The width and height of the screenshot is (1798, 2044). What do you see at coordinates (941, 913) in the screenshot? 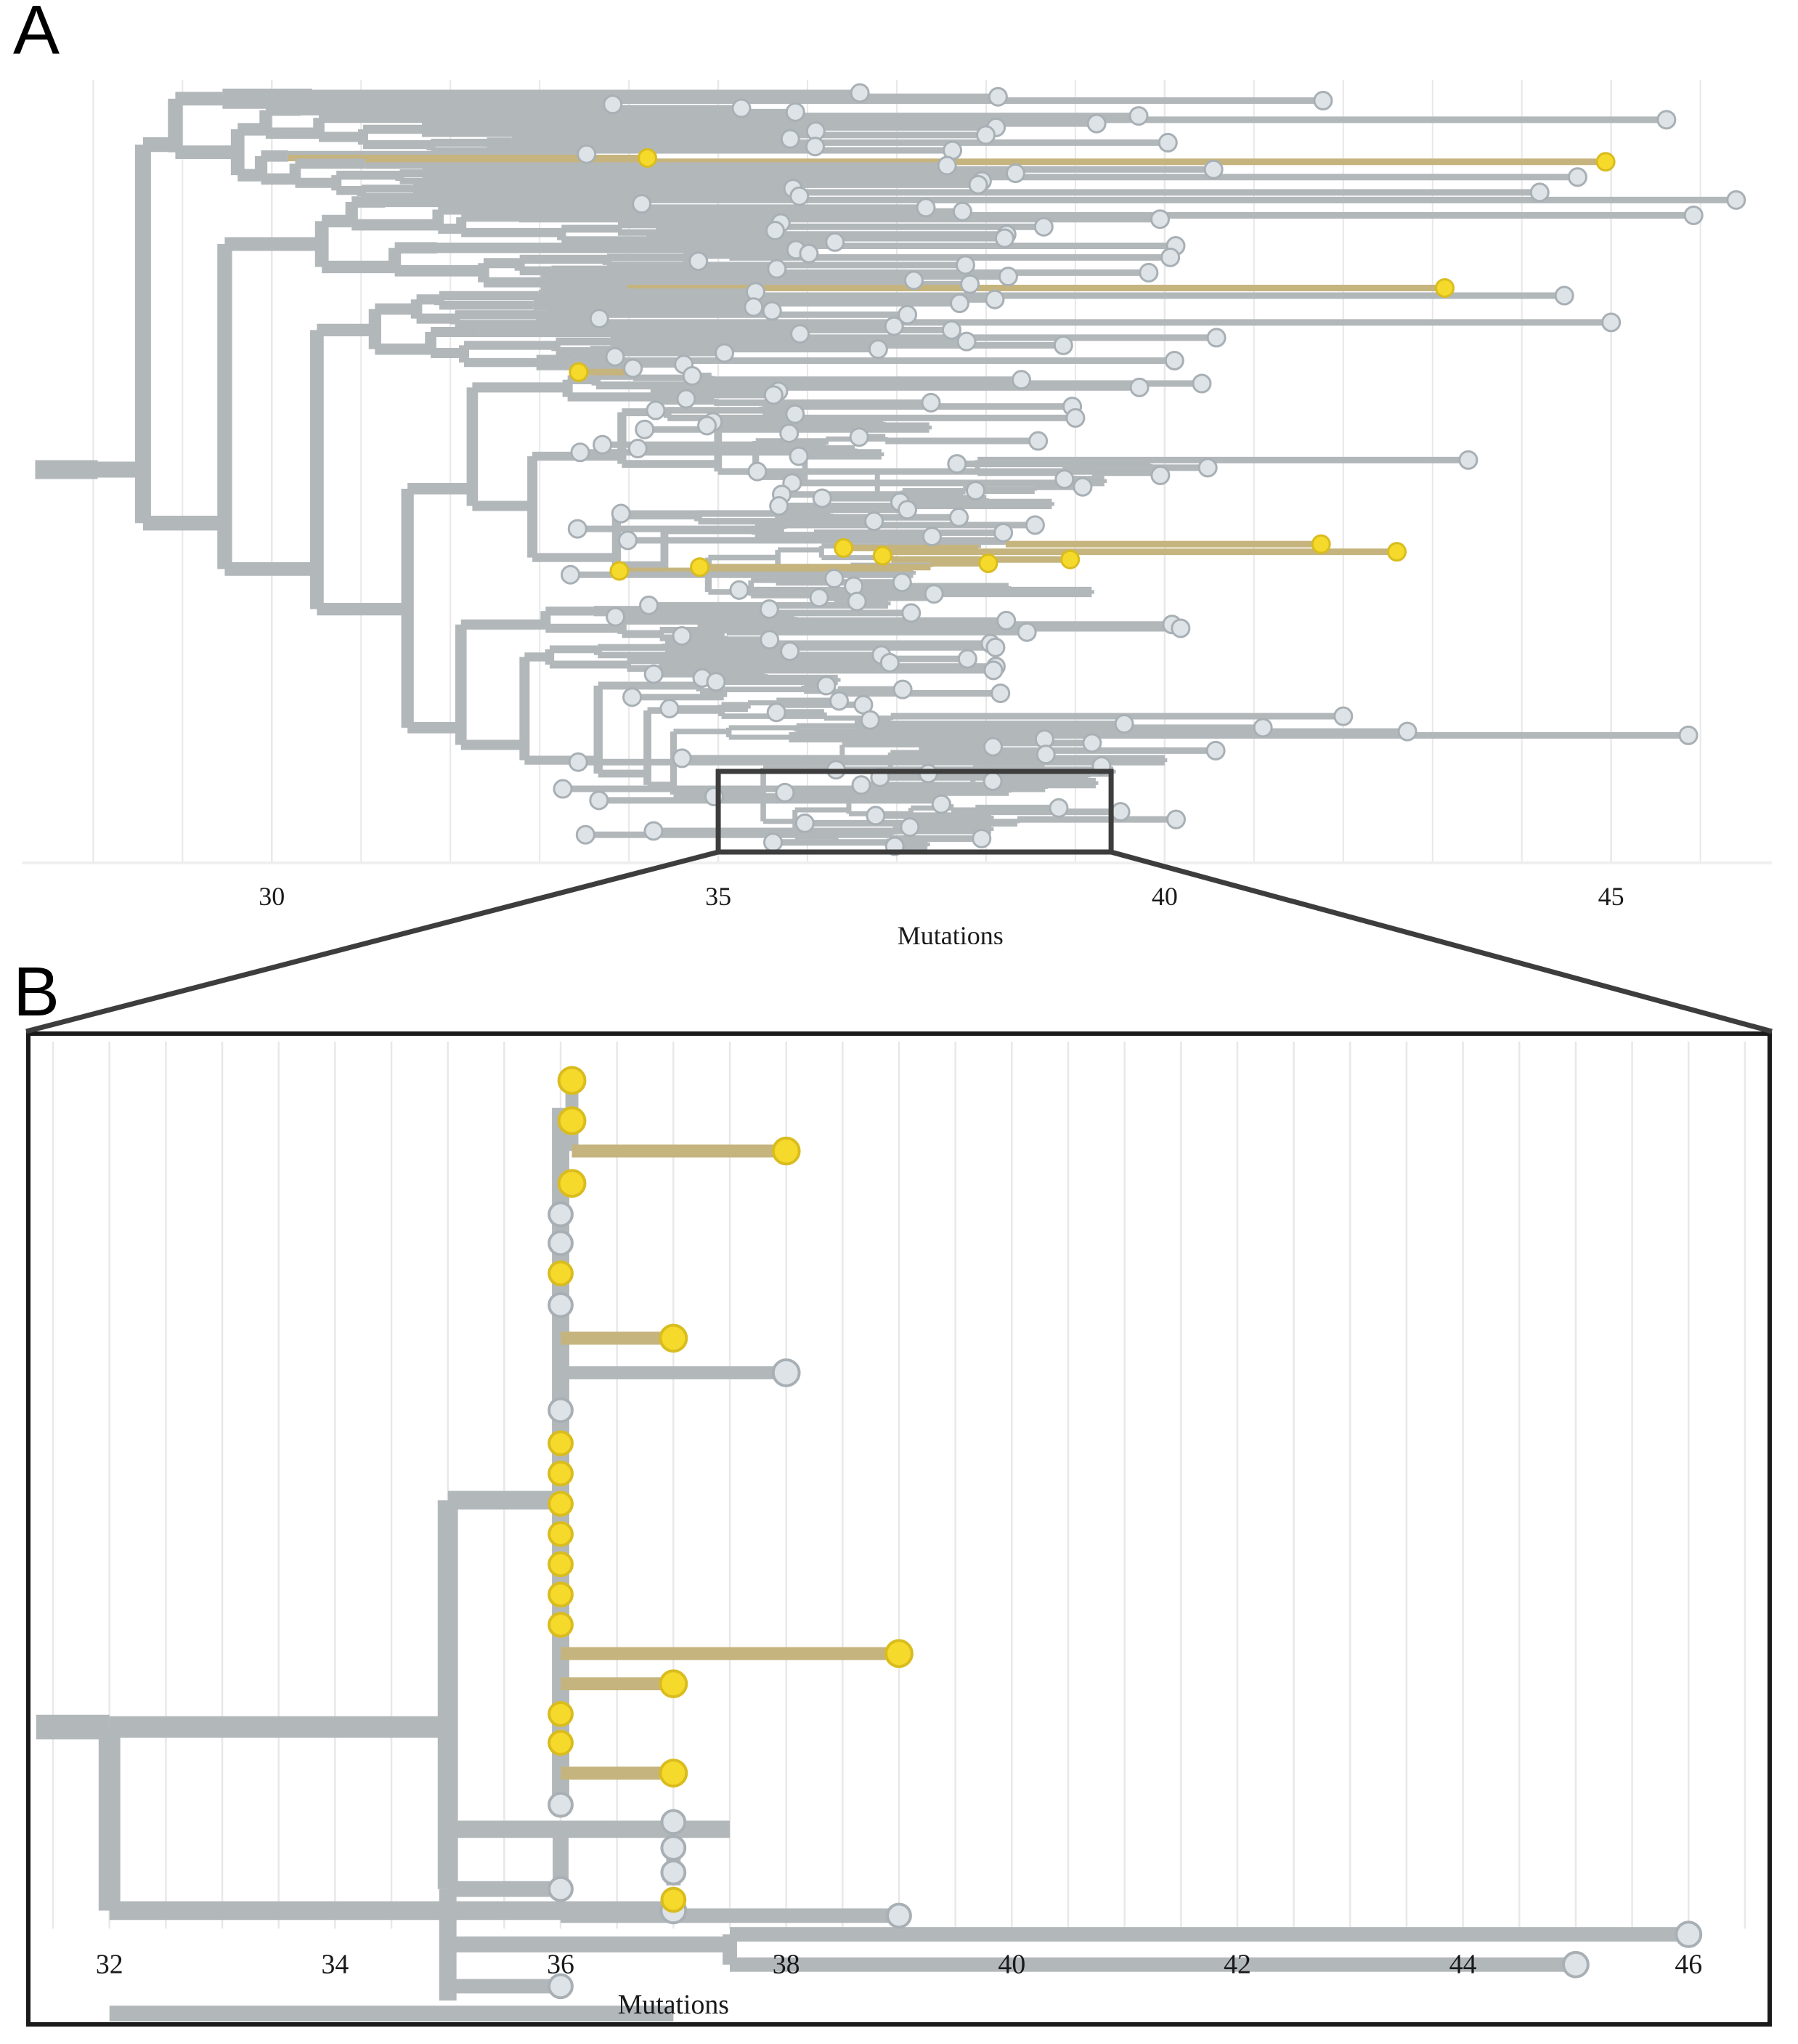
I see `panel-a-axis: 30 35 40 45 Mutations` at bounding box center [941, 913].